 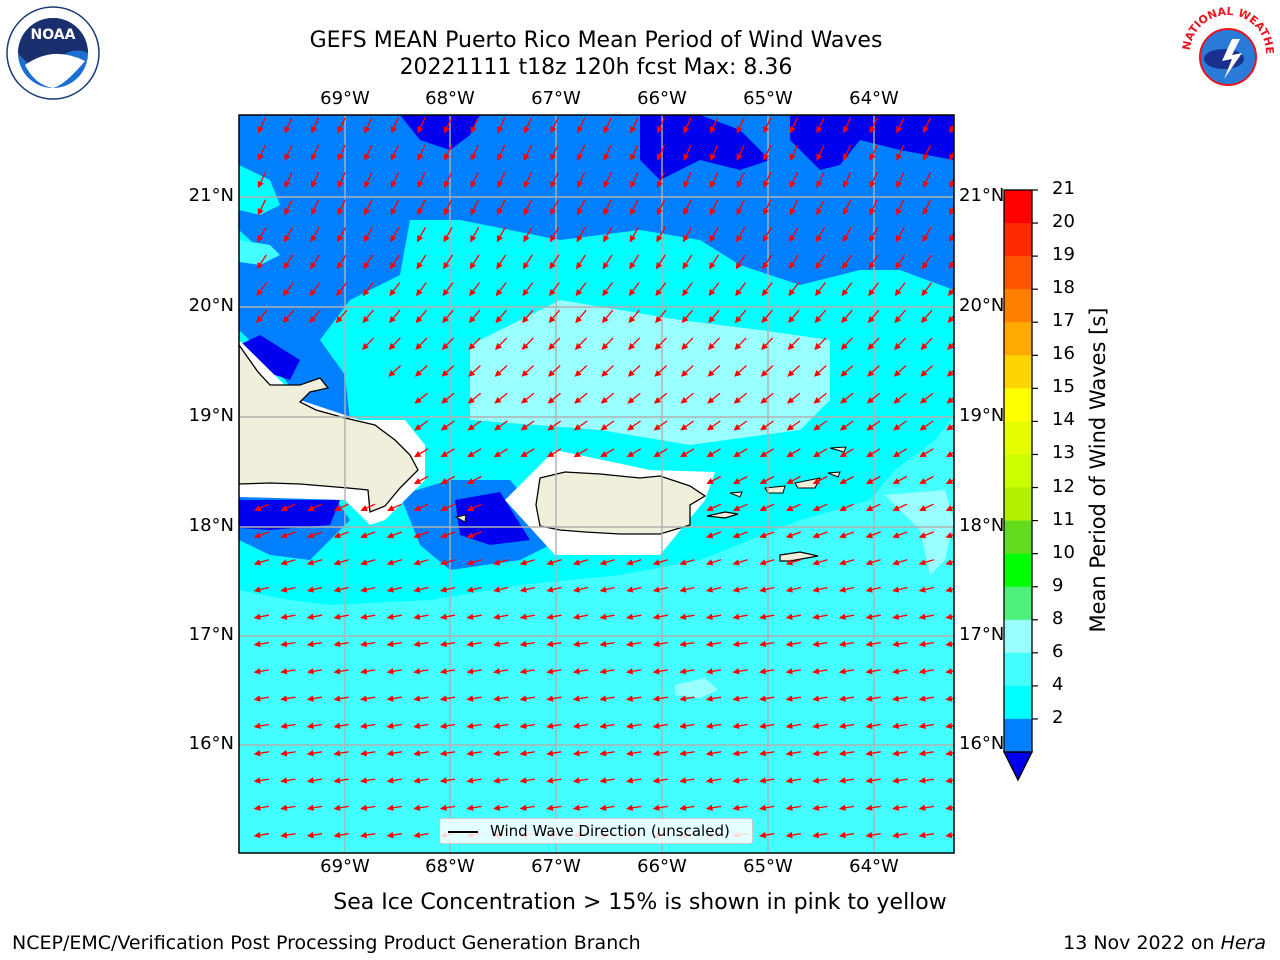 What do you see at coordinates (1020, 485) in the screenshot?
I see `colorbar` at bounding box center [1020, 485].